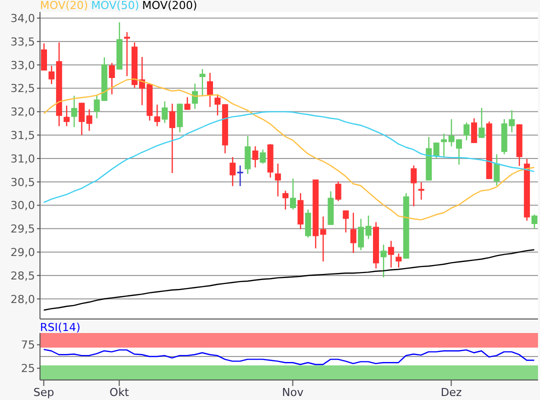 The width and height of the screenshot is (540, 400). Describe the element at coordinates (22, 159) in the screenshot. I see `y-tick-label: 31,0` at that location.